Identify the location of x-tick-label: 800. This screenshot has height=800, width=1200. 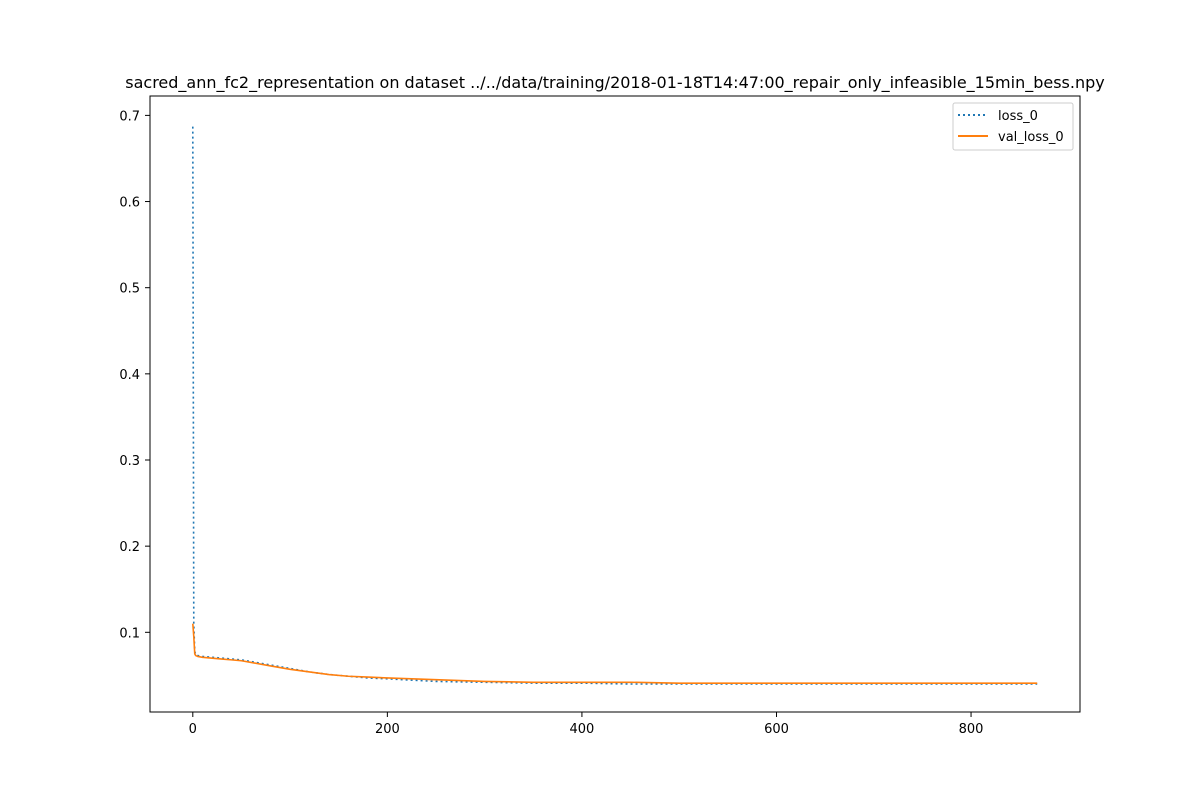
(971, 729).